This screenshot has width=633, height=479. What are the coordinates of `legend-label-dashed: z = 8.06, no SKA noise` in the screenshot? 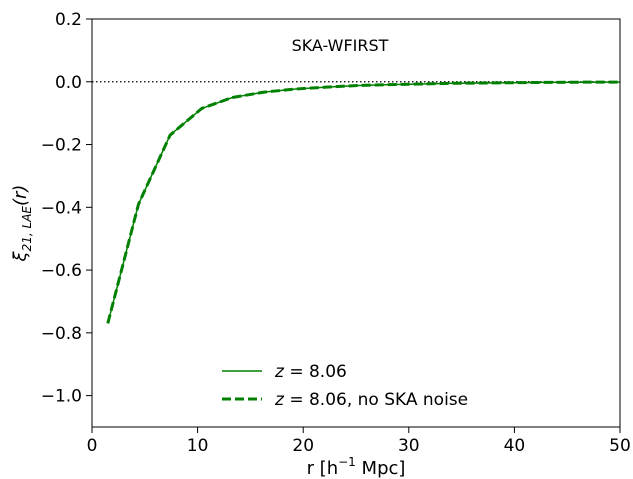 It's located at (371, 400).